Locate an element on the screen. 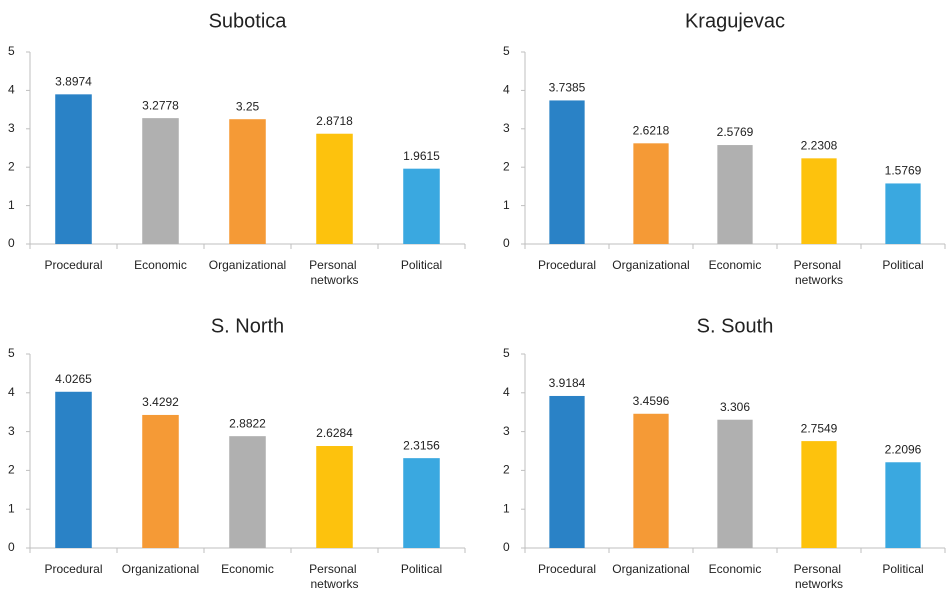  data-label: 3.4292 is located at coordinates (160, 402).